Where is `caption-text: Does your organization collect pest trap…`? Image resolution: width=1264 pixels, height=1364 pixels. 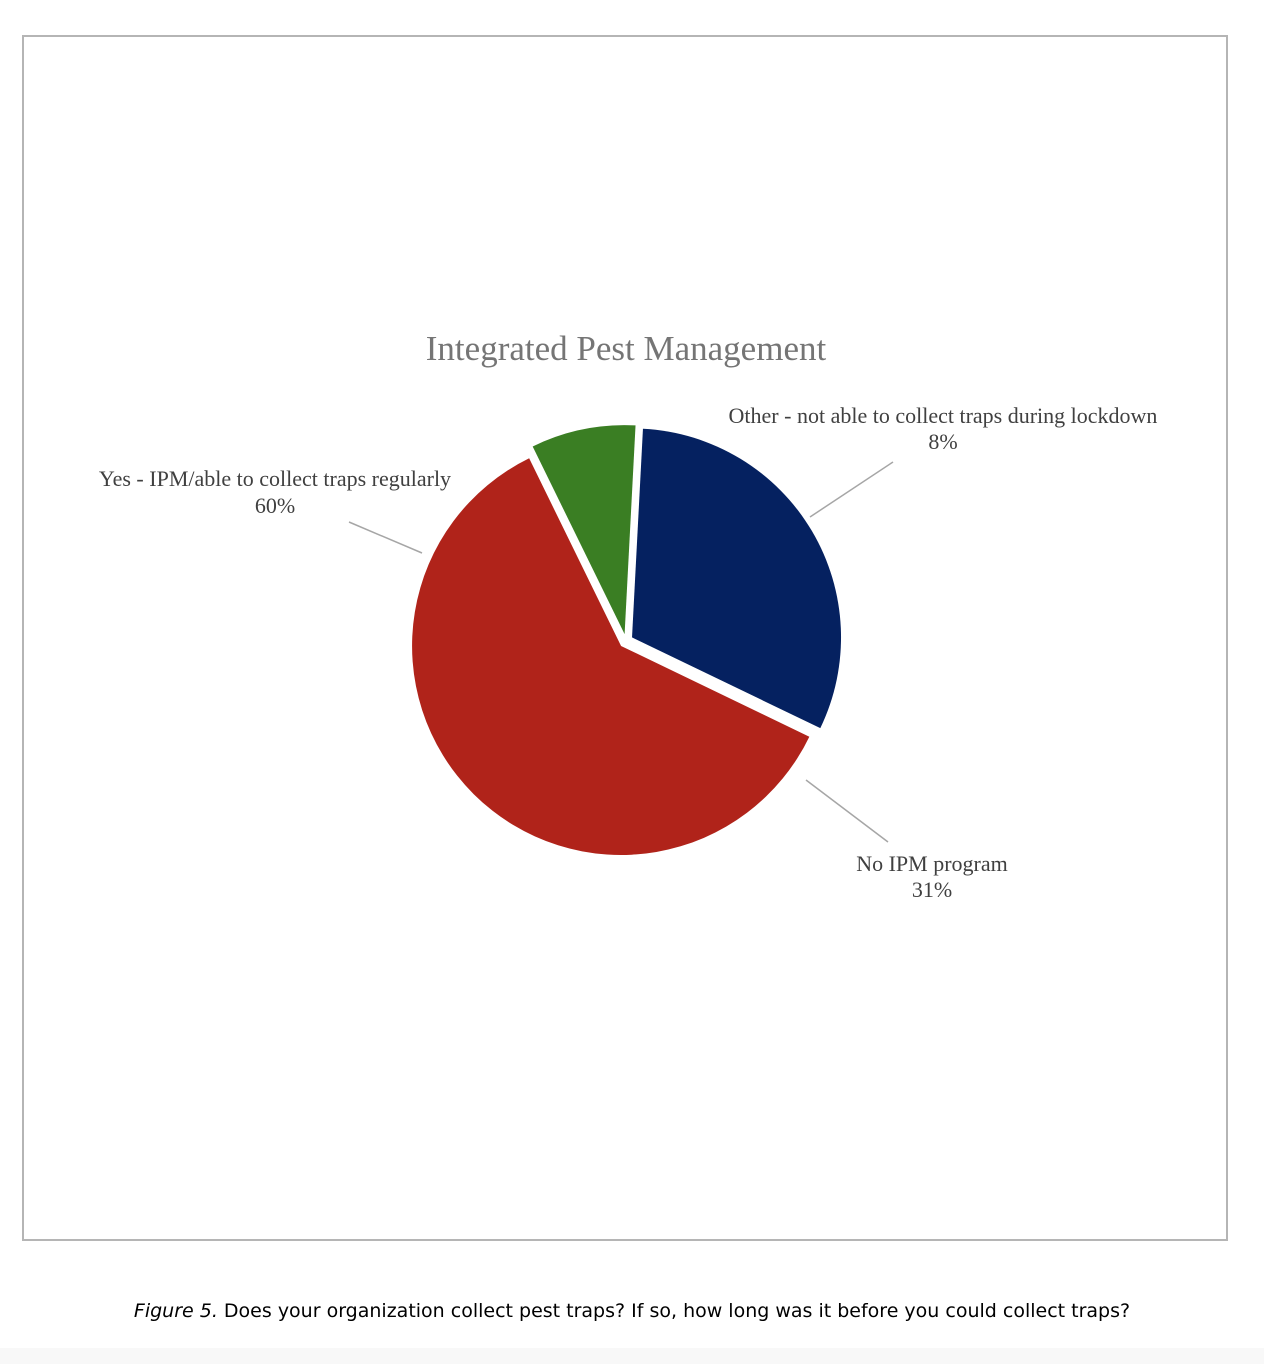 caption-text: Does your organization collect pest trap… is located at coordinates (674, 1311).